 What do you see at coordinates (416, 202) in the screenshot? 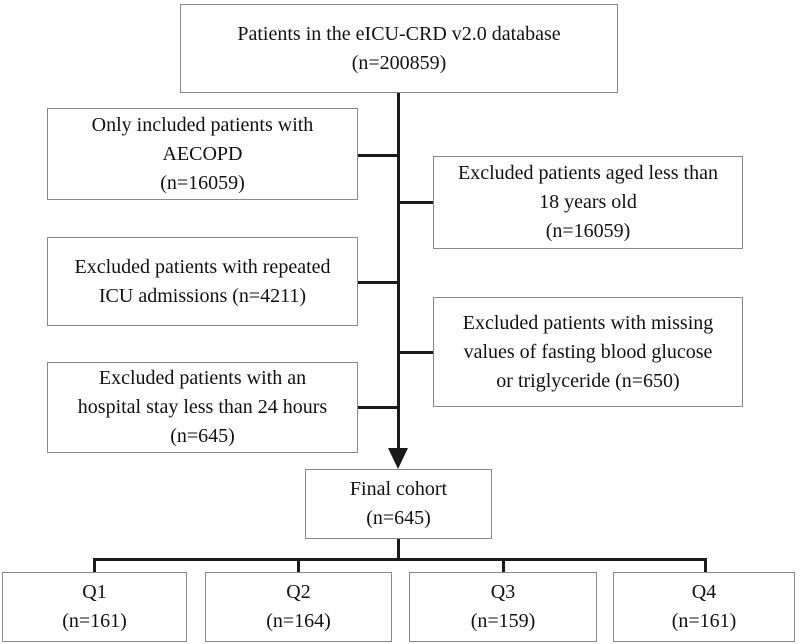
I see `connector-right1-stub` at bounding box center [416, 202].